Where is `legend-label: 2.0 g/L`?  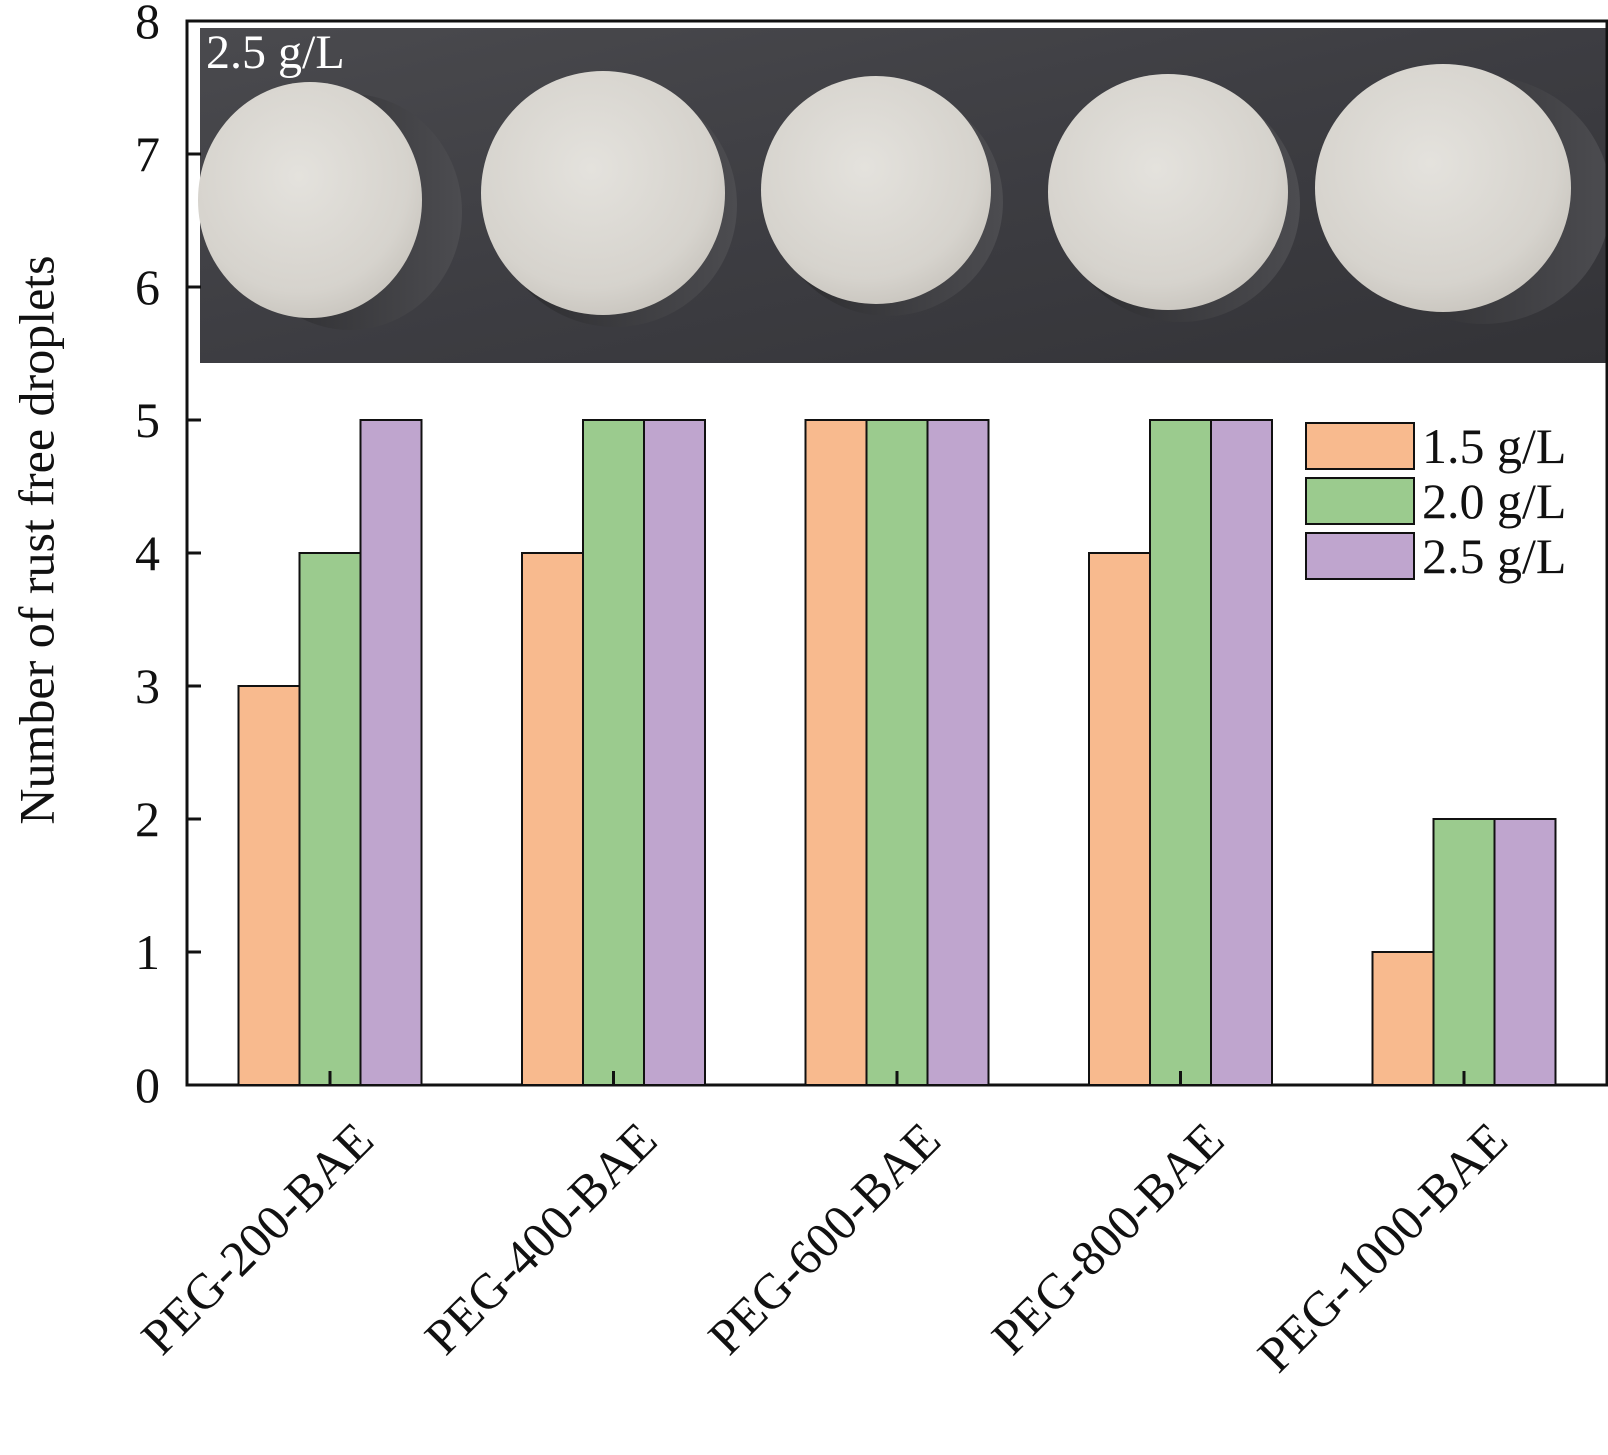
legend-label: 2.0 g/L is located at coordinates (1494, 501).